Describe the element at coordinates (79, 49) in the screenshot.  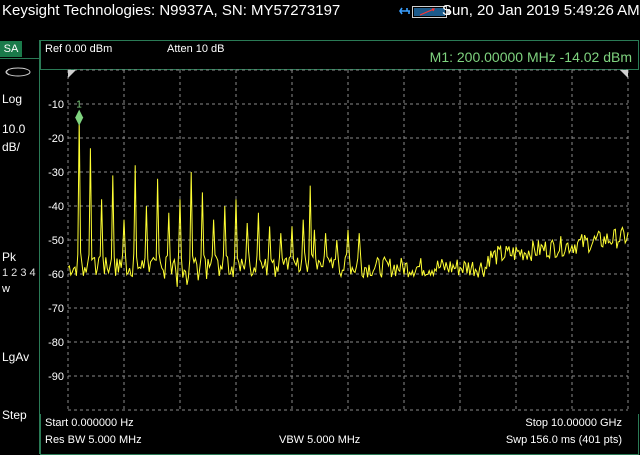
I see `reference-level: Ref 0.00 dBm` at that location.